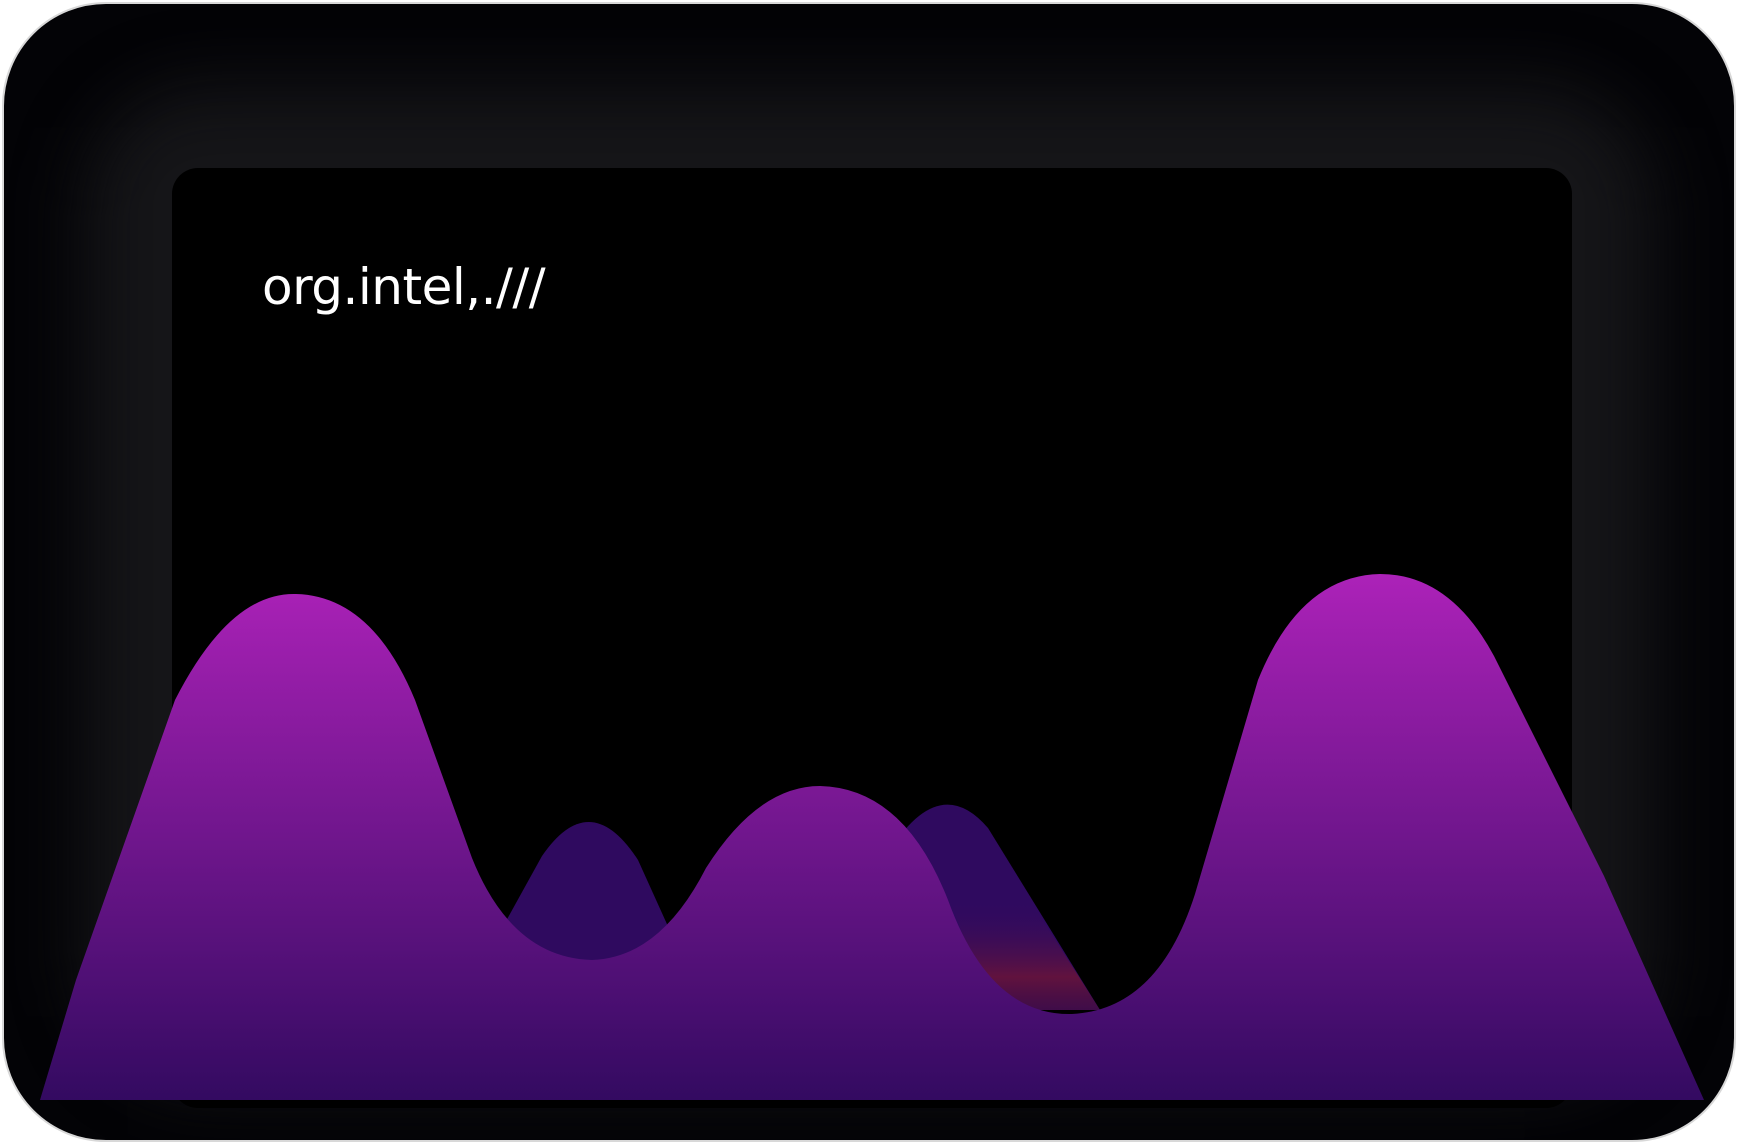 The width and height of the screenshot is (1740, 1146). What do you see at coordinates (590, 898) in the screenshot?
I see `back-peak-left` at bounding box center [590, 898].